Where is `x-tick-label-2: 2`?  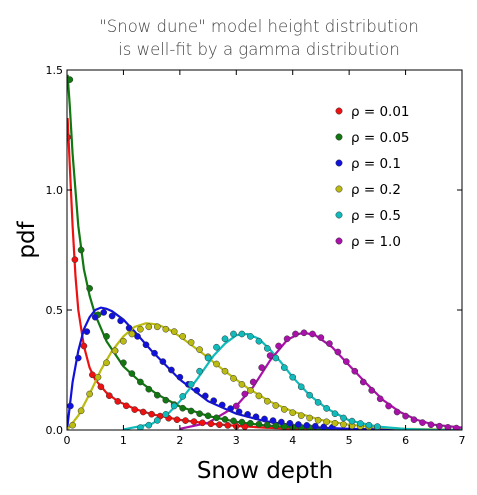 x-tick-label-2: 2 is located at coordinates (179, 440).